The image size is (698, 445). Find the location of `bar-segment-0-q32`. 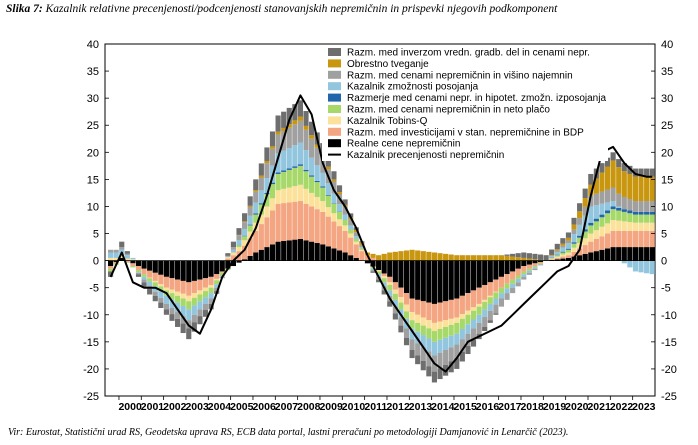

bar-segment-0-q32 is located at coordinates (289, 250).